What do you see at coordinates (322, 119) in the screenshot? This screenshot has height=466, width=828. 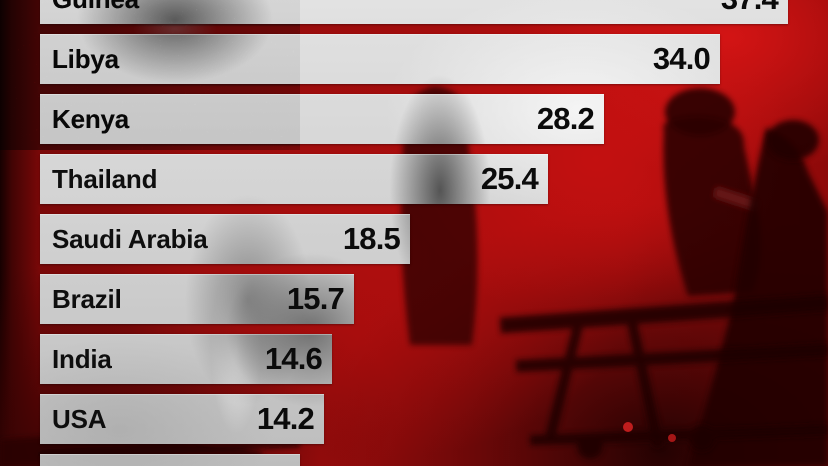 I see `bar-row-kenya: Kenya 28.2` at bounding box center [322, 119].